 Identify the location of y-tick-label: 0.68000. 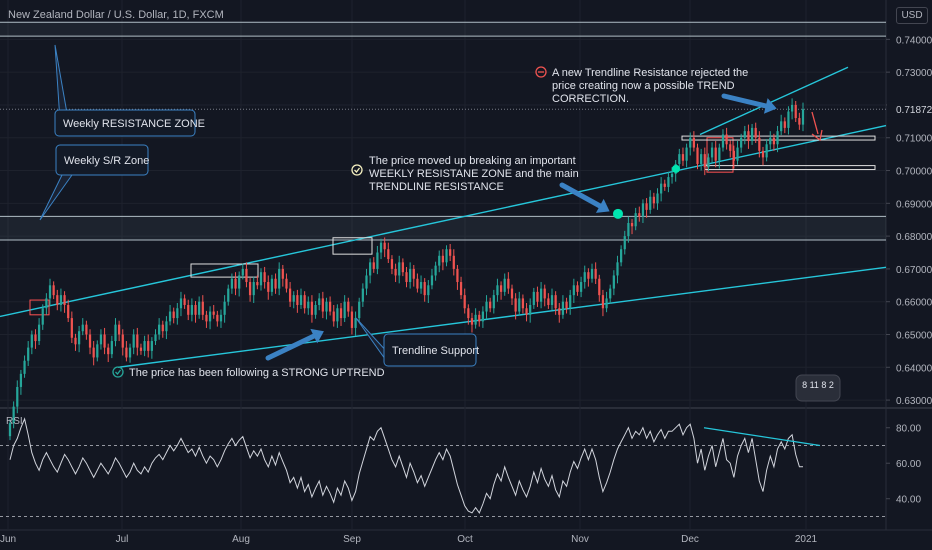
(914, 237).